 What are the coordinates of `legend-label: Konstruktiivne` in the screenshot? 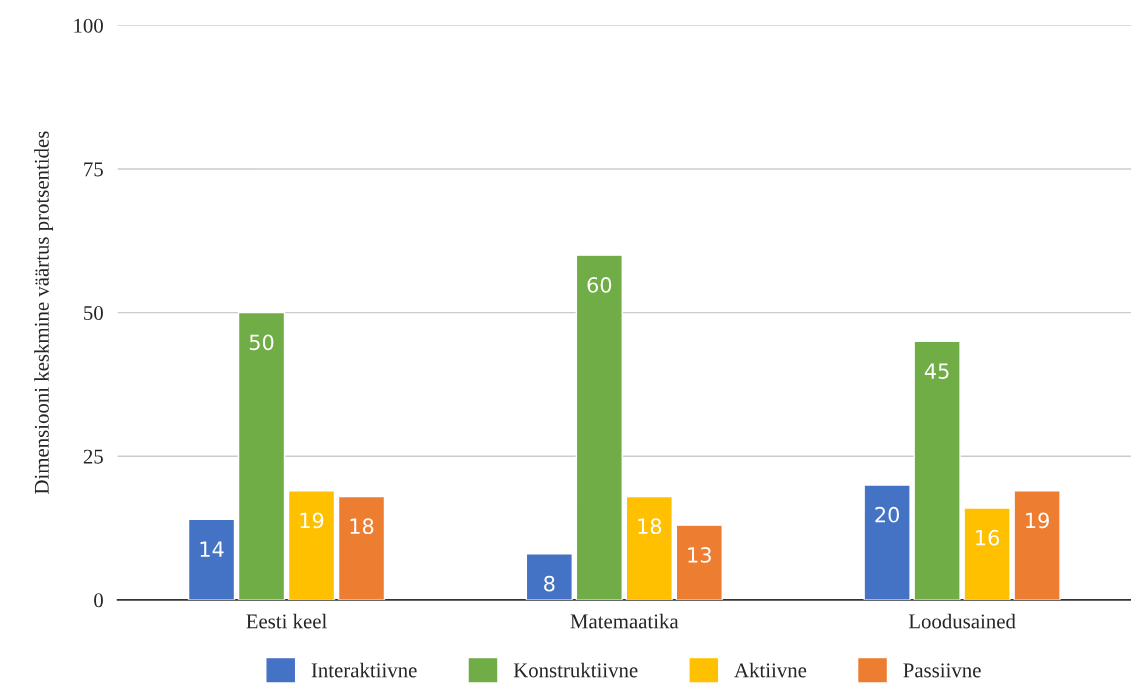 It's located at (575, 670).